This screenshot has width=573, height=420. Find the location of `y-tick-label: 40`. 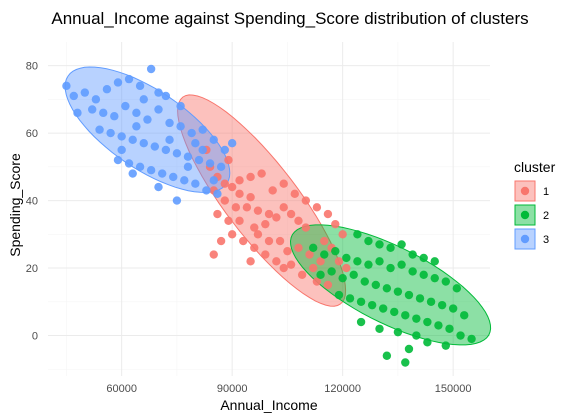

y-tick-label: 40 is located at coordinates (32, 202).